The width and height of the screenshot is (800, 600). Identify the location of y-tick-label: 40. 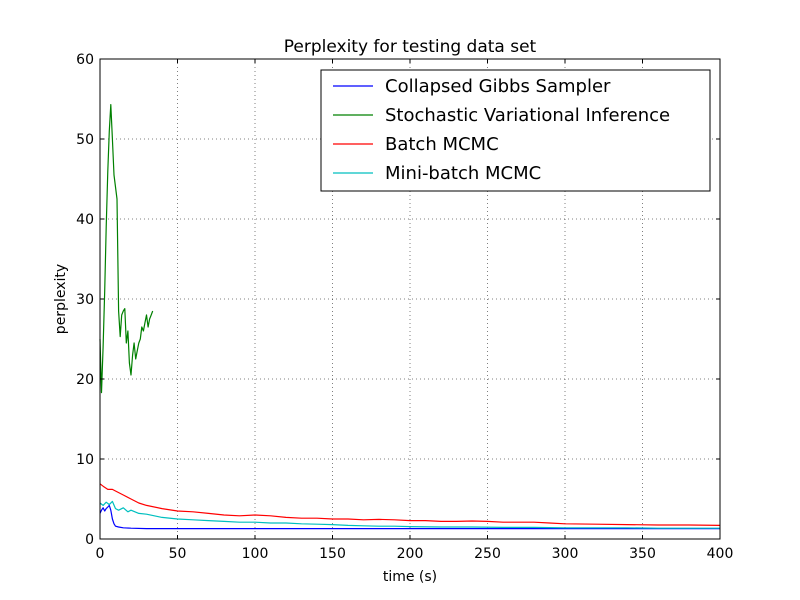
(85, 220).